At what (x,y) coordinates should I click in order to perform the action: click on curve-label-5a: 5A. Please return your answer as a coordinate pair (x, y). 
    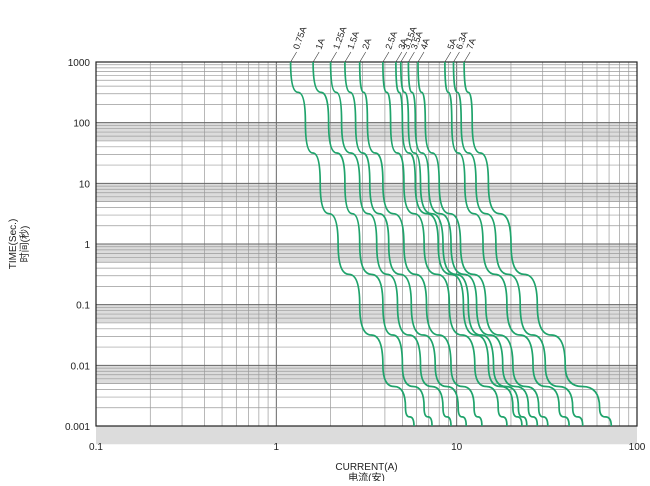
    Looking at the image, I should click on (451, 44).